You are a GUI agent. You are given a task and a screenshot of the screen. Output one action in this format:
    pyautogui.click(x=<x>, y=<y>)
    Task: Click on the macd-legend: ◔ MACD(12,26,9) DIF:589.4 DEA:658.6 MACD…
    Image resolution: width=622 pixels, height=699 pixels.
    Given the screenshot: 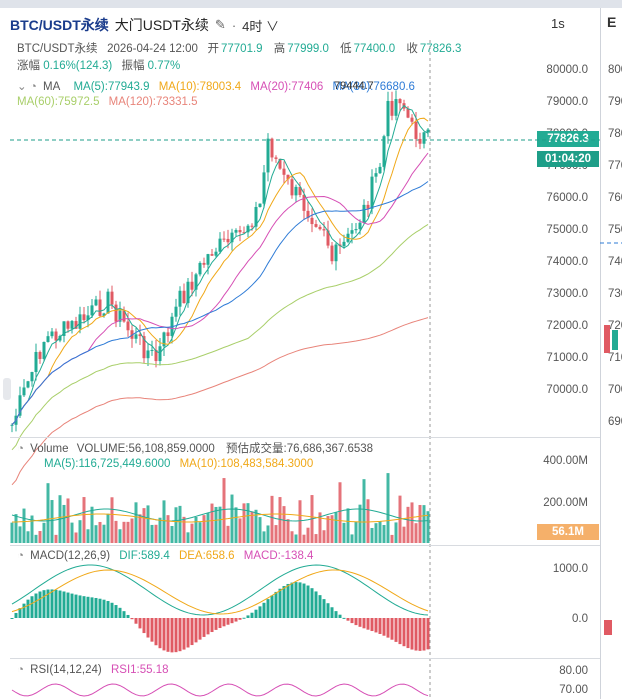 What is the action you would take?
    pyautogui.click(x=165, y=556)
    